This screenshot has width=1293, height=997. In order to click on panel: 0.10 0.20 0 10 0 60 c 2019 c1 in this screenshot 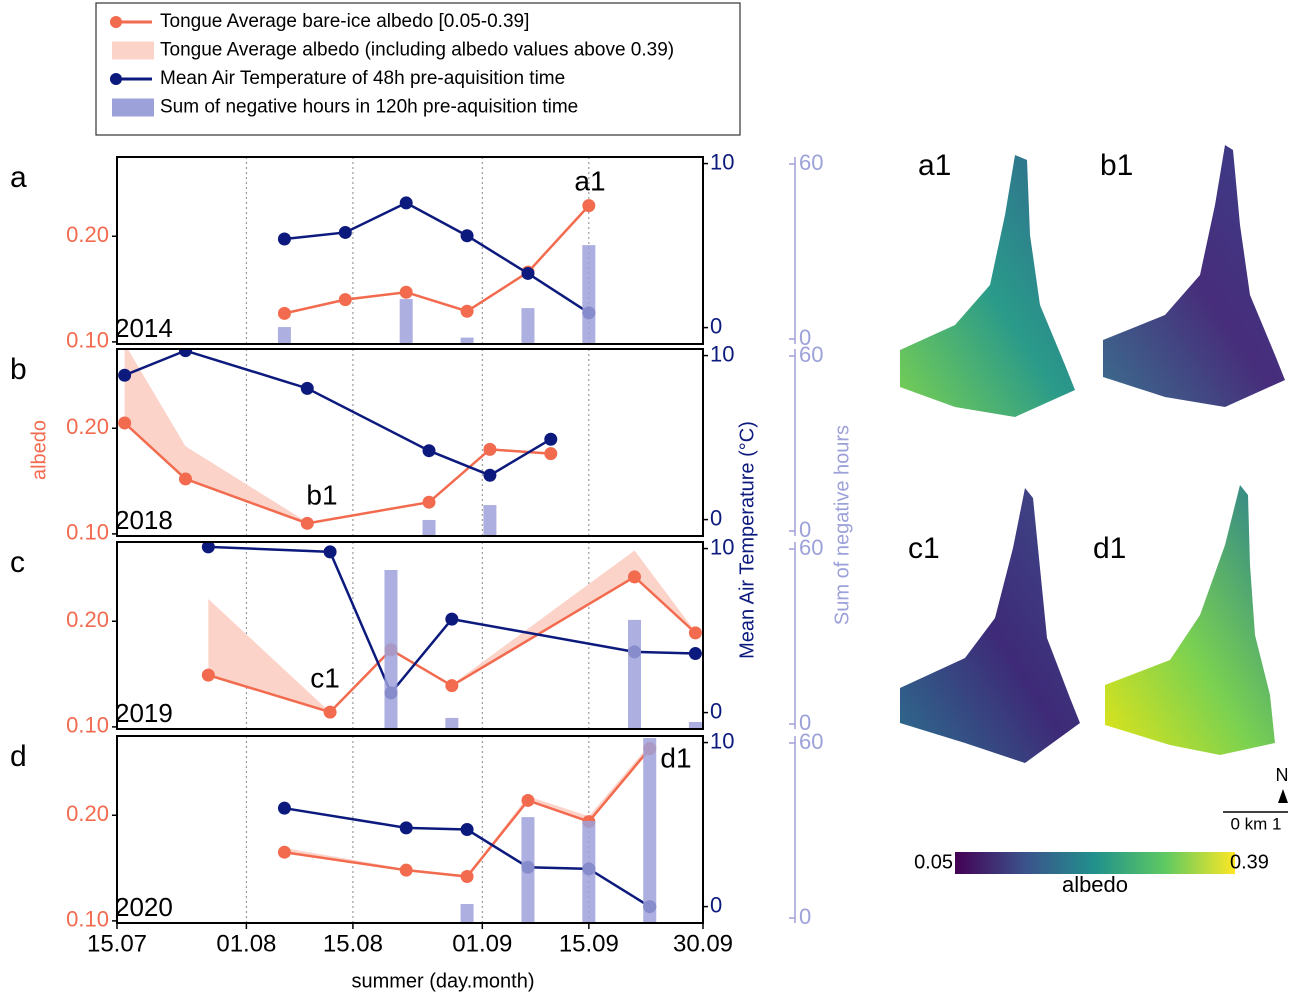, I will do `click(416, 635)`.